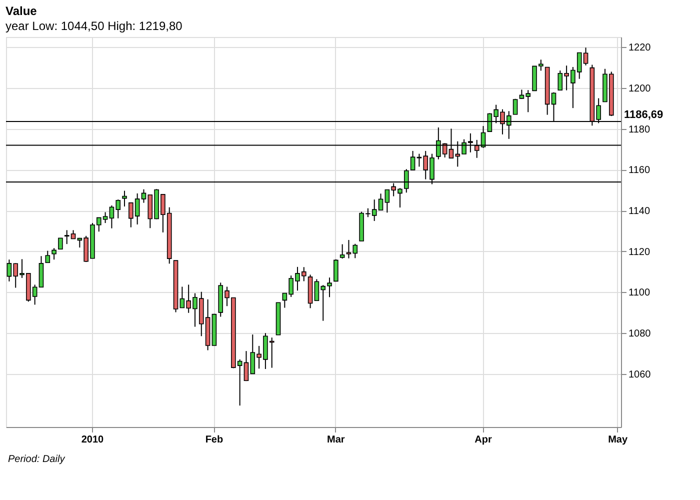 The image size is (700, 500). Describe the element at coordinates (618, 440) in the screenshot. I see `x-tick-label: May` at that location.